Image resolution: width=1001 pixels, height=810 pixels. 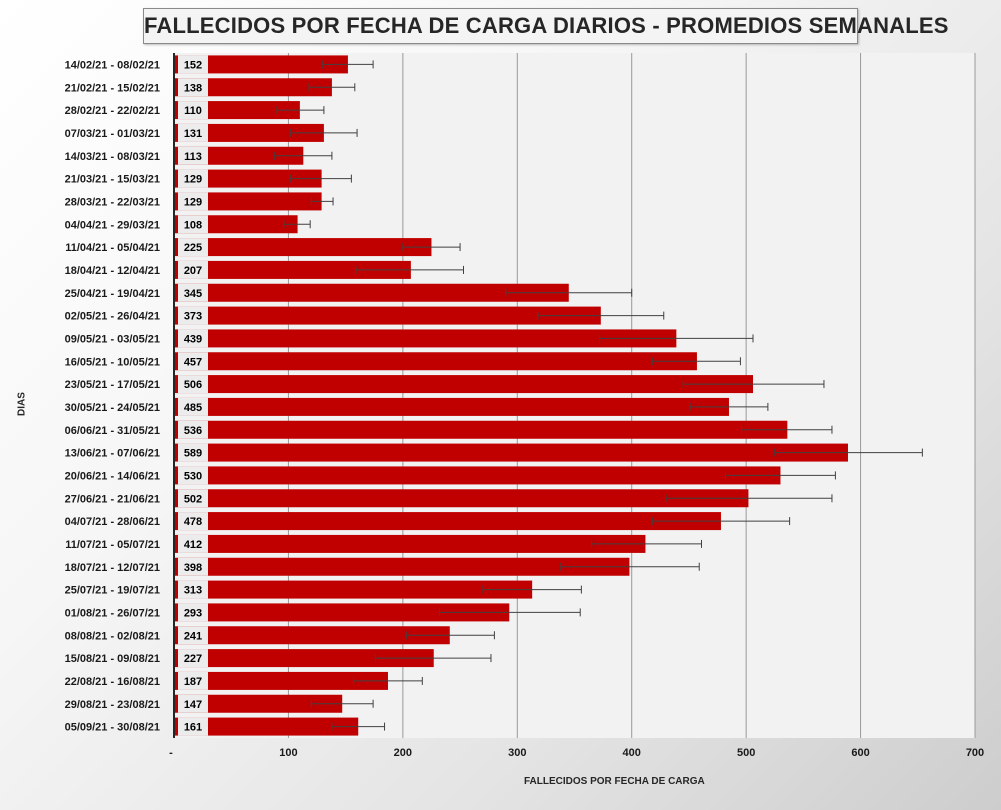 What do you see at coordinates (112, 225) in the screenshot?
I see `category-label: 04/04/21 - 29/03/21` at bounding box center [112, 225].